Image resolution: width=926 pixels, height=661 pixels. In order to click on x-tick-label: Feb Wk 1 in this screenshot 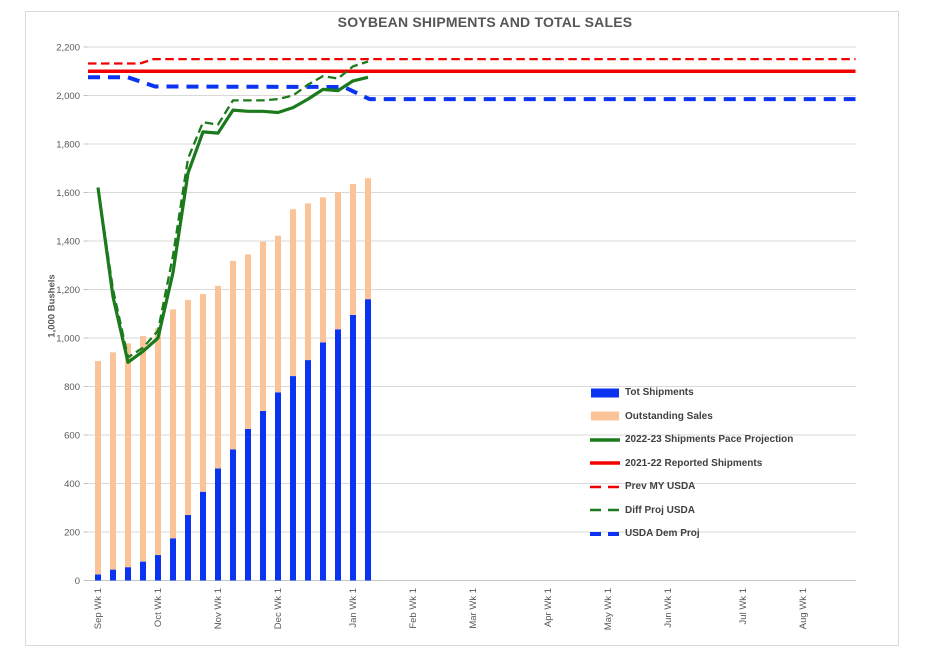, I will do `click(413, 608)`.